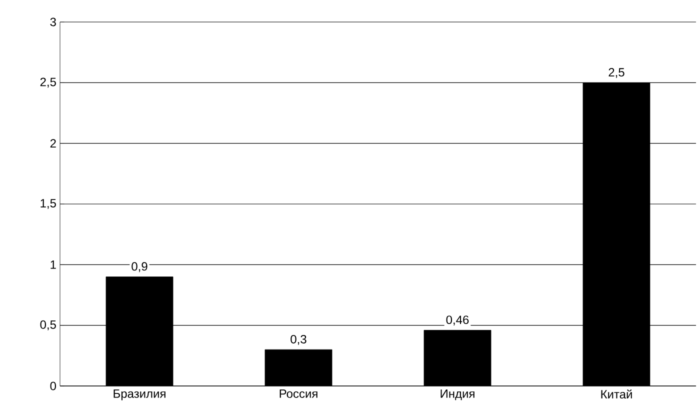 This screenshot has height=418, width=697. Describe the element at coordinates (53, 22) in the screenshot. I see `y-tick-label: 3` at that location.